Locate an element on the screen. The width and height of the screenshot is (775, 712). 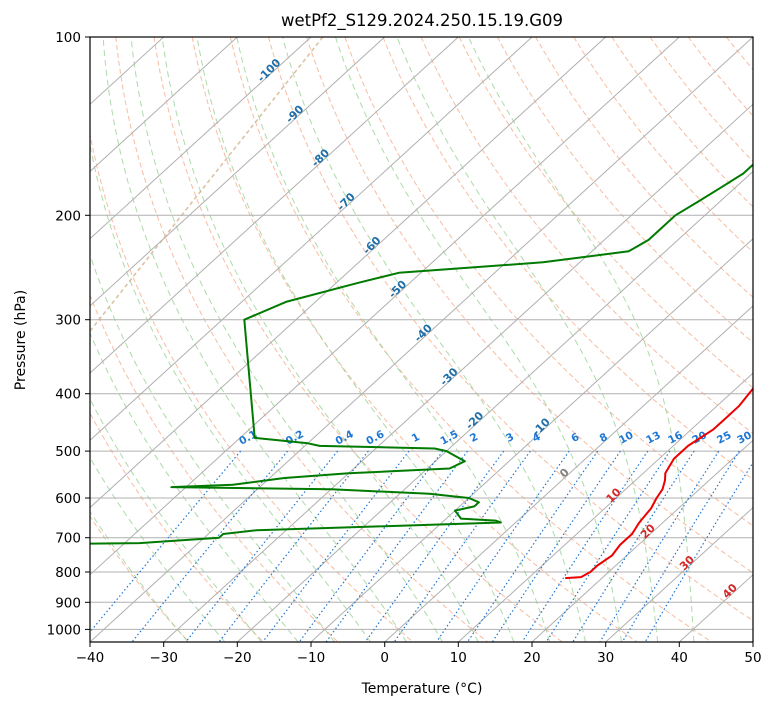
y-axis-label: Pressure (hPa) is located at coordinates (21, 340).